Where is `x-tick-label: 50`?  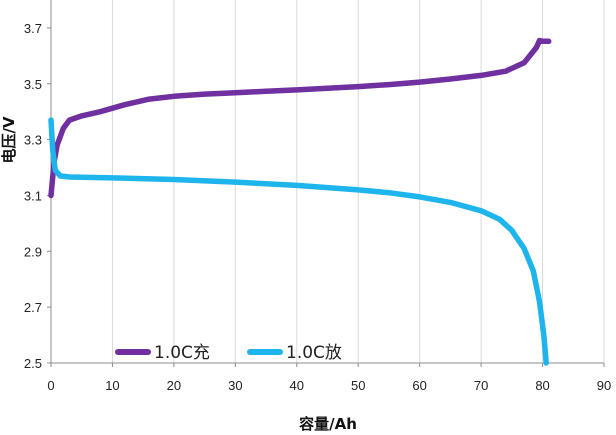
x-tick-label: 50 is located at coordinates (358, 385).